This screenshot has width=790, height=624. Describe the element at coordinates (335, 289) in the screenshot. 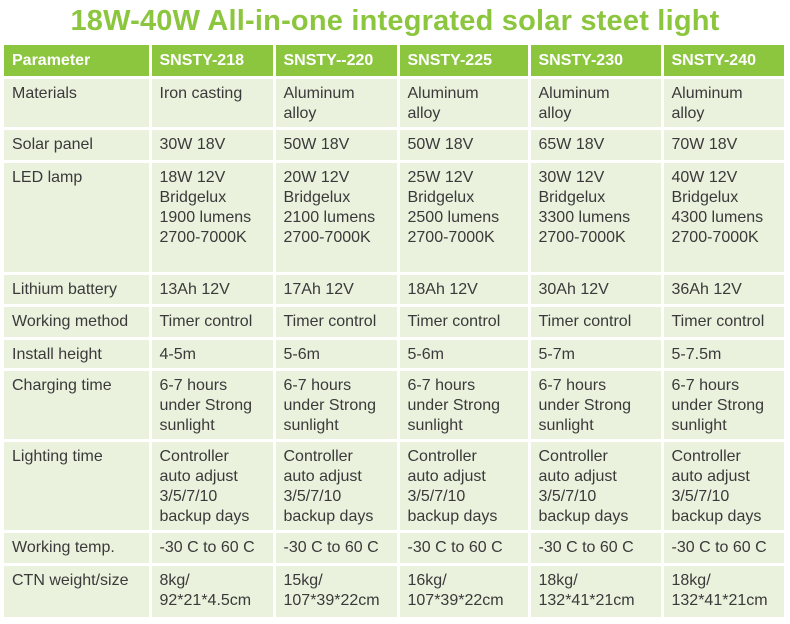

I see `table-cell: 17Ah 12V` at that location.